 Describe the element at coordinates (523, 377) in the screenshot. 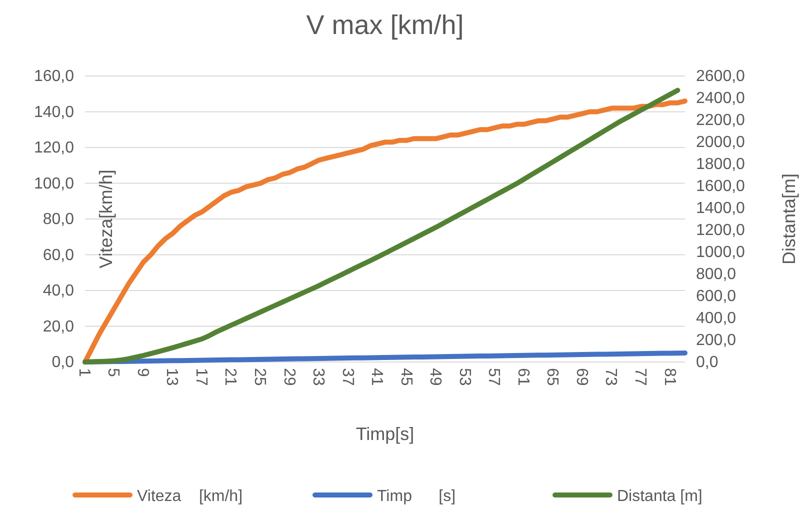

I see `x-tick-label: 61` at that location.